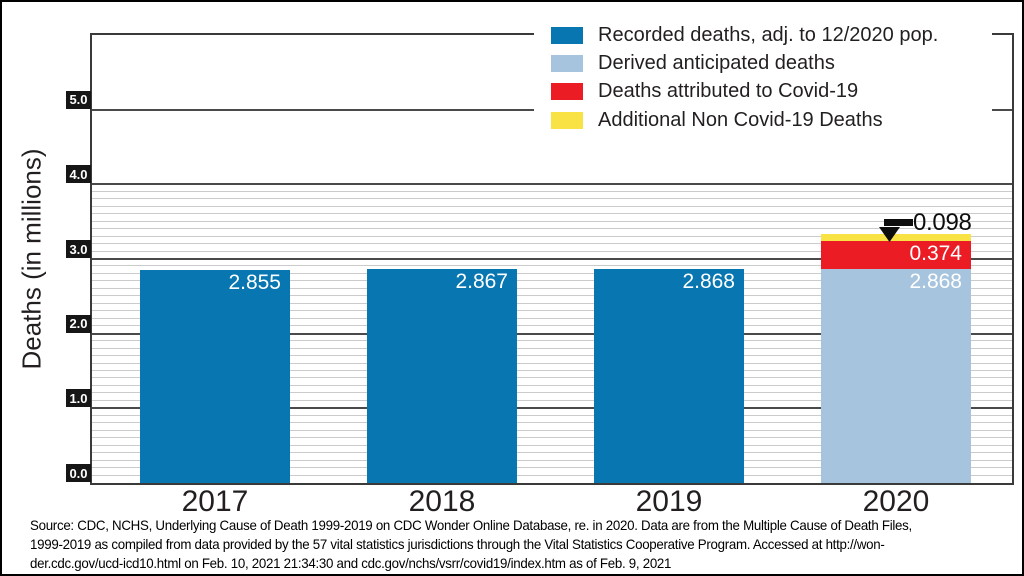 Image resolution: width=1024 pixels, height=576 pixels. Describe the element at coordinates (78, 174) in the screenshot. I see `y-tick-label: 4.0` at that location.